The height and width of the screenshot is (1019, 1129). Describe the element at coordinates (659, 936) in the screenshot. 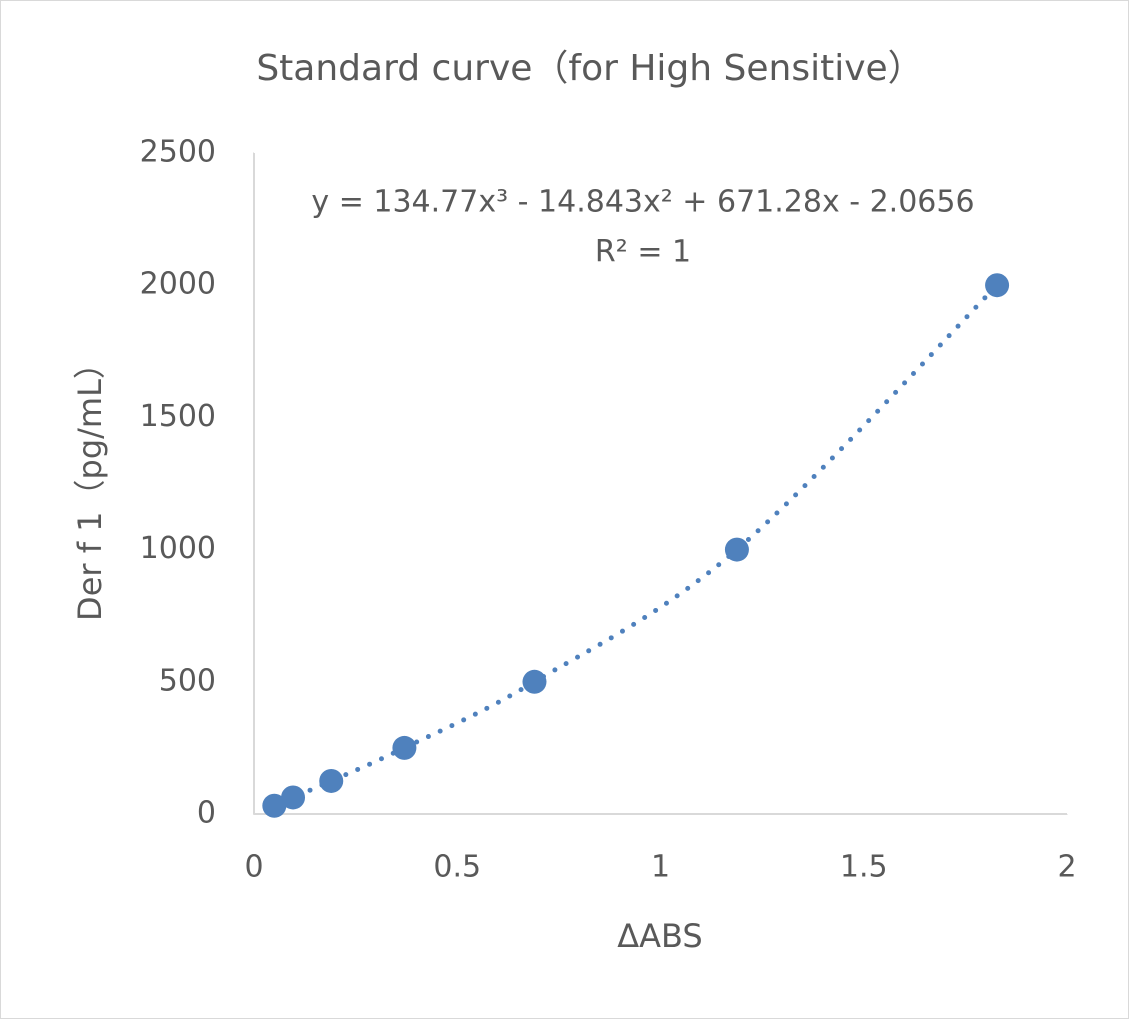

I see `x-axis-label: ΔABS` at that location.